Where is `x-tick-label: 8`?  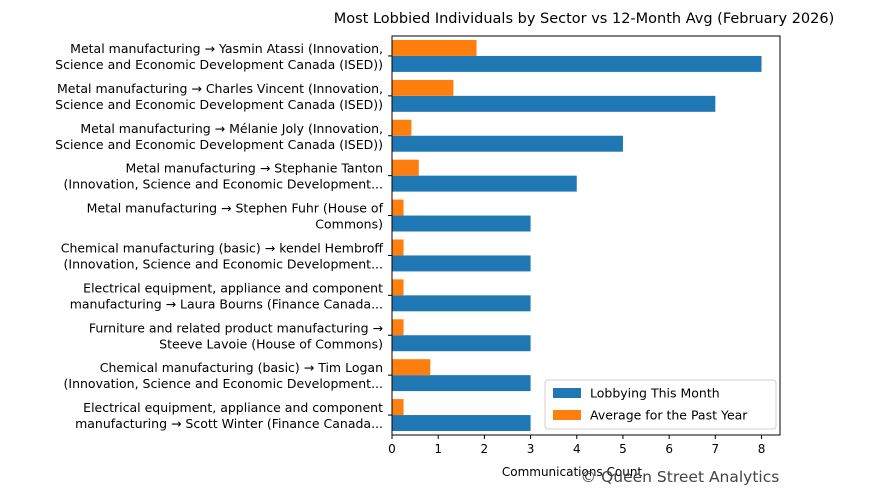 x-tick-label: 8 is located at coordinates (762, 449).